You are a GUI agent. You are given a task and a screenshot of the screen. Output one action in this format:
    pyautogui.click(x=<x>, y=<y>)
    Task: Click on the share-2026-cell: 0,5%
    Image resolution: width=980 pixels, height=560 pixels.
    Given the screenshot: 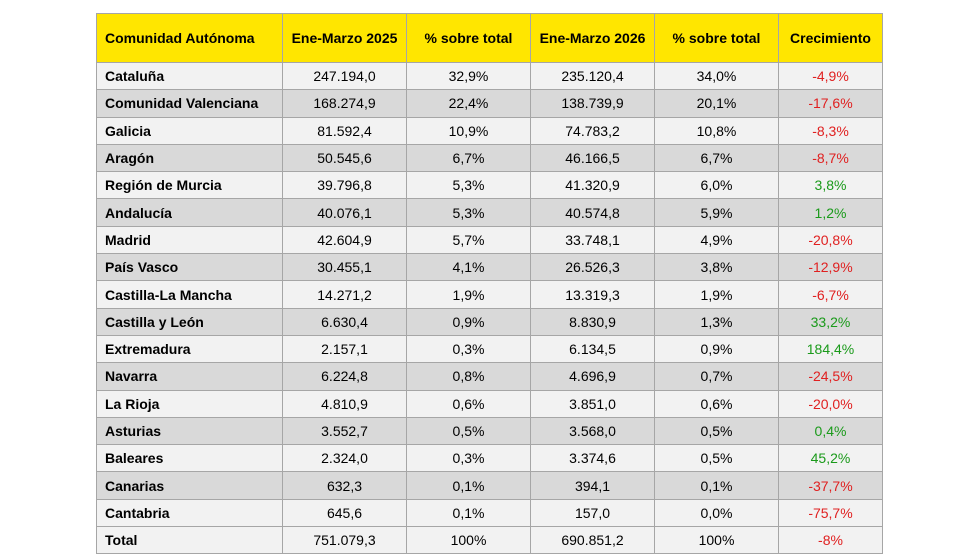 What is the action you would take?
    pyautogui.click(x=716, y=431)
    